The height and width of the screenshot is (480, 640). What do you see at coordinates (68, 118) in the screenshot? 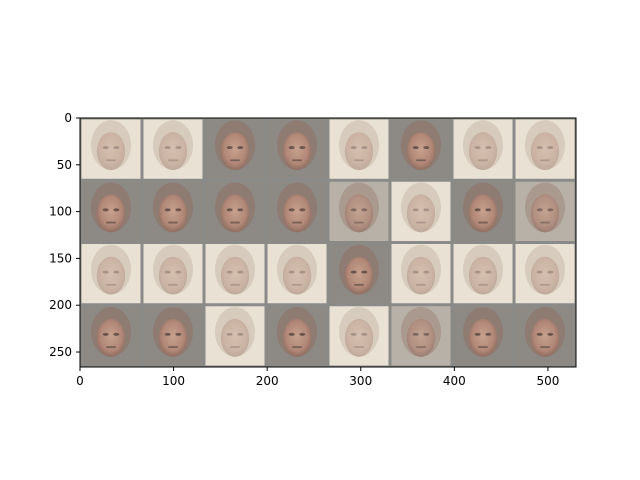
I see `y-tick-label: 0` at bounding box center [68, 118].